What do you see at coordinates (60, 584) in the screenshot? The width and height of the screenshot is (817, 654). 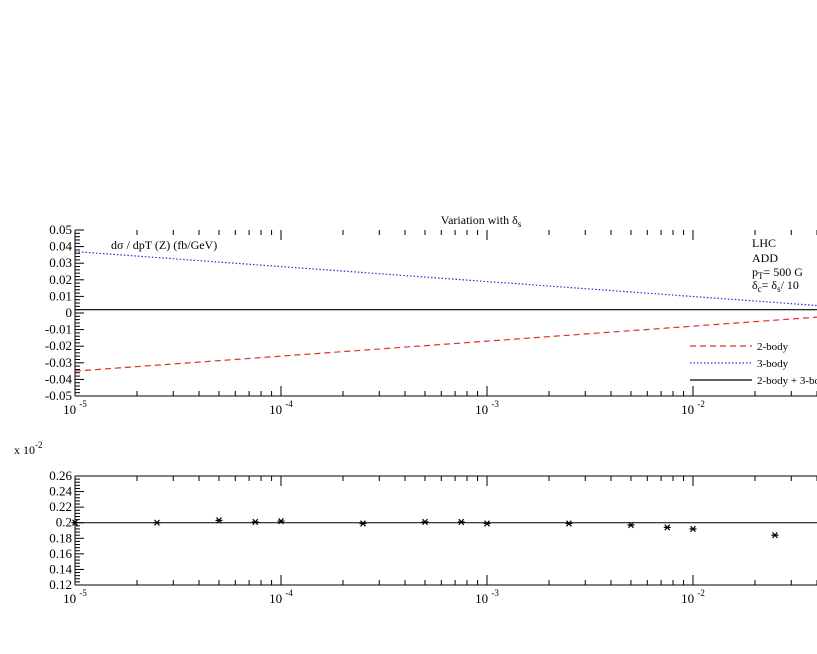 I see `y-tick-label: 0.12` at bounding box center [60, 584].